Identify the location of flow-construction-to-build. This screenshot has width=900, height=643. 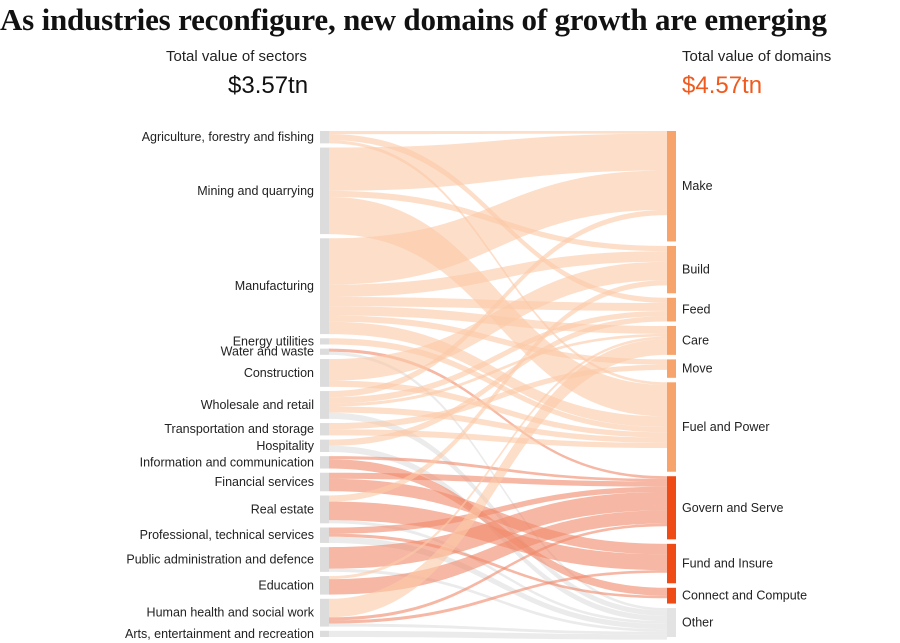
(498, 321).